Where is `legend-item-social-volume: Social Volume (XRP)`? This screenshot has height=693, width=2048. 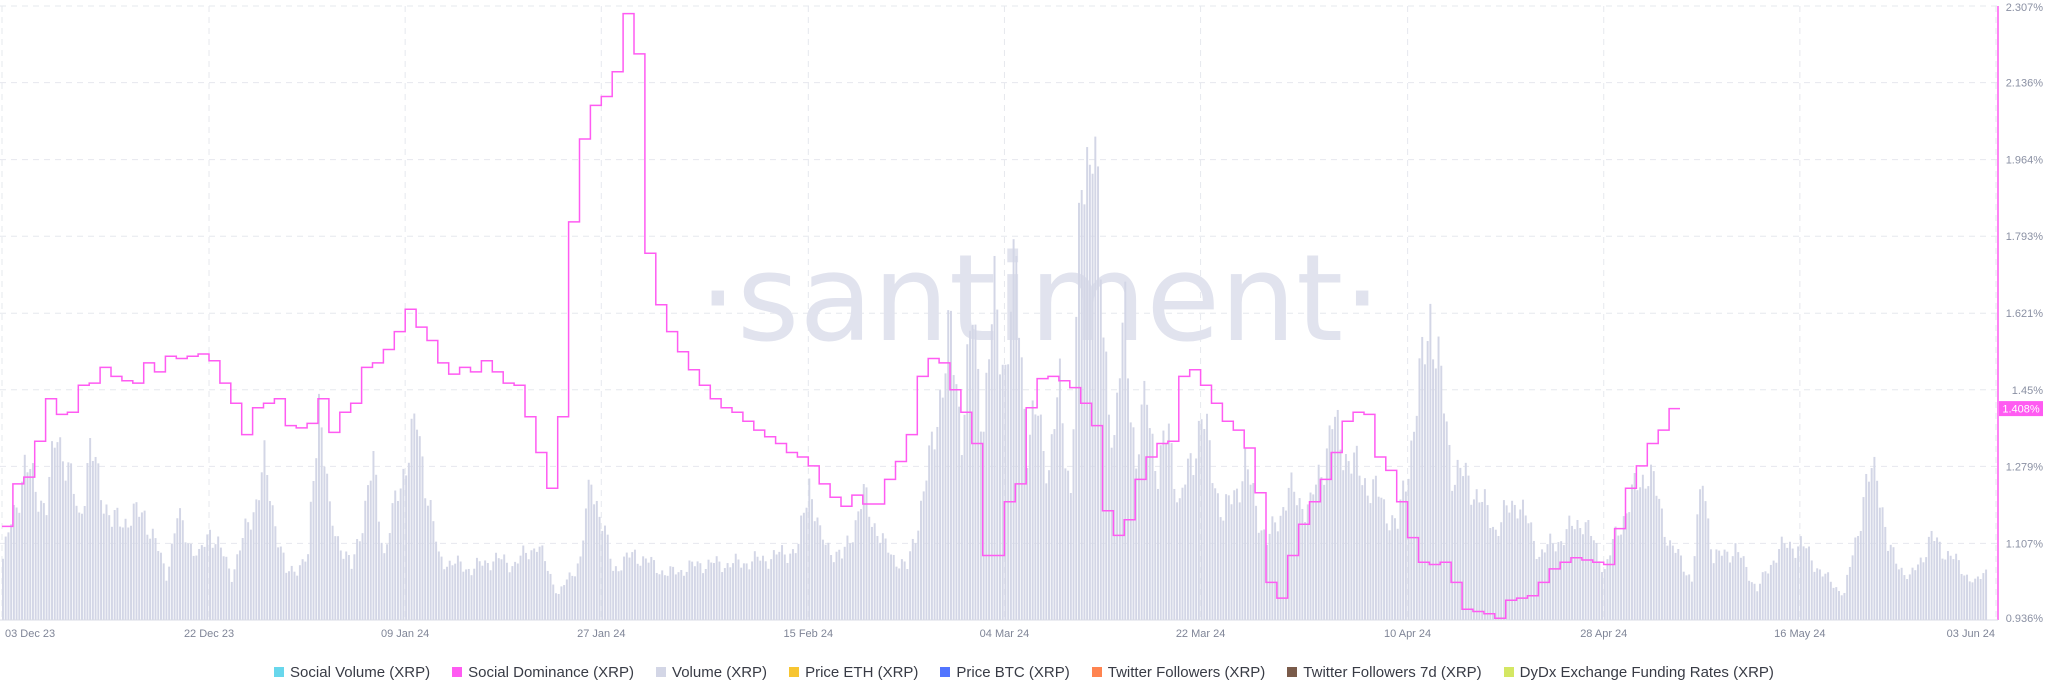
legend-item-social-volume: Social Volume (XRP) is located at coordinates (352, 672).